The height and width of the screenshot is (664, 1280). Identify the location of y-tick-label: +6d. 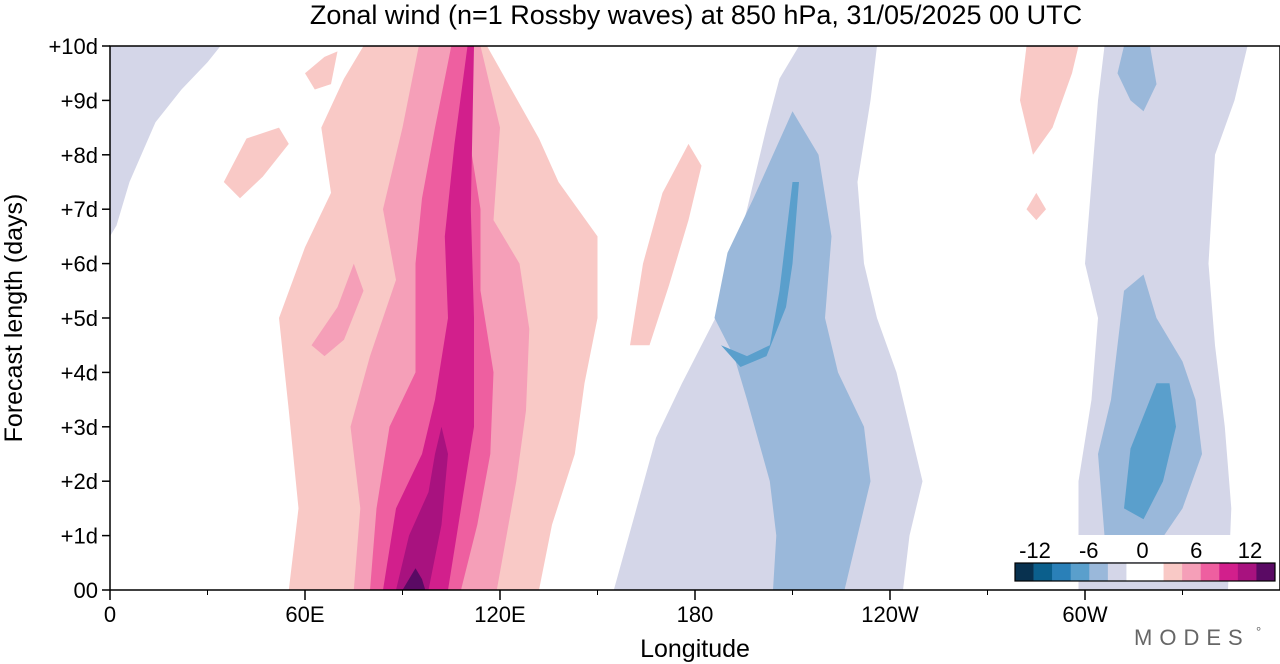
(79, 264).